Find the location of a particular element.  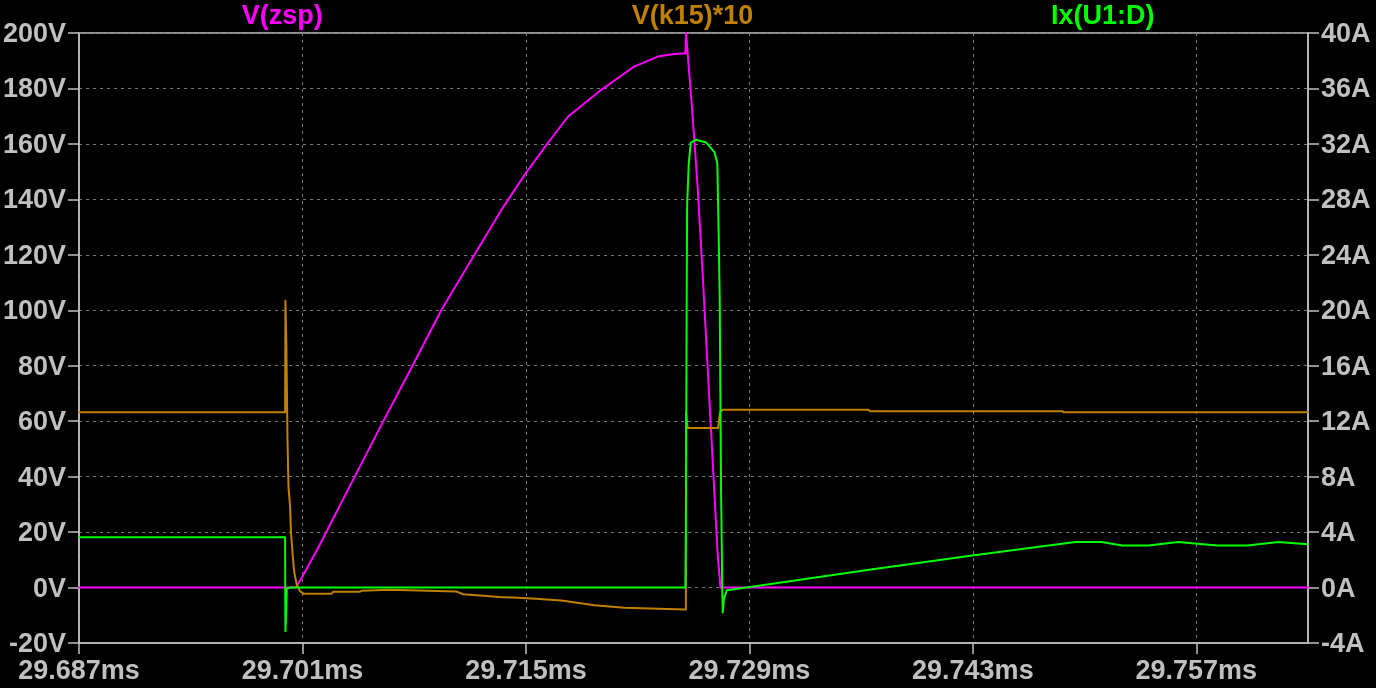

x-tick-label: 29.743ms is located at coordinates (973, 669).